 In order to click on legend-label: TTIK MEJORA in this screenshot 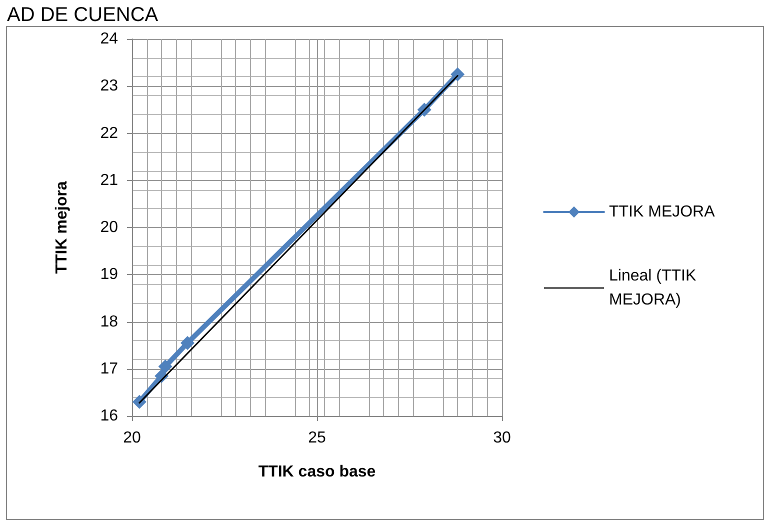, I will do `click(662, 212)`.